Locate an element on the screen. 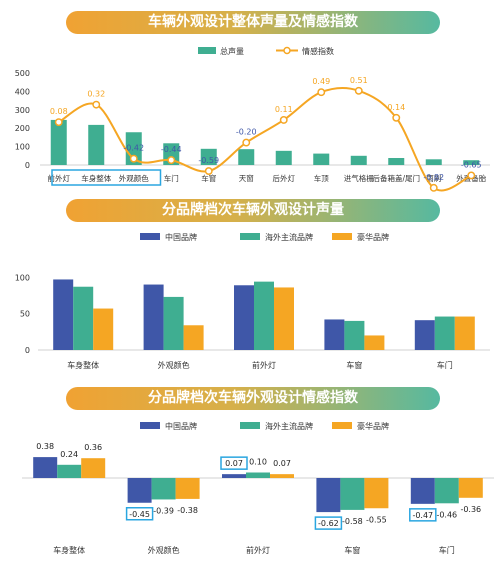 This screenshot has height=574, width=504. x-tick-label: 雨刷 is located at coordinates (433, 178).